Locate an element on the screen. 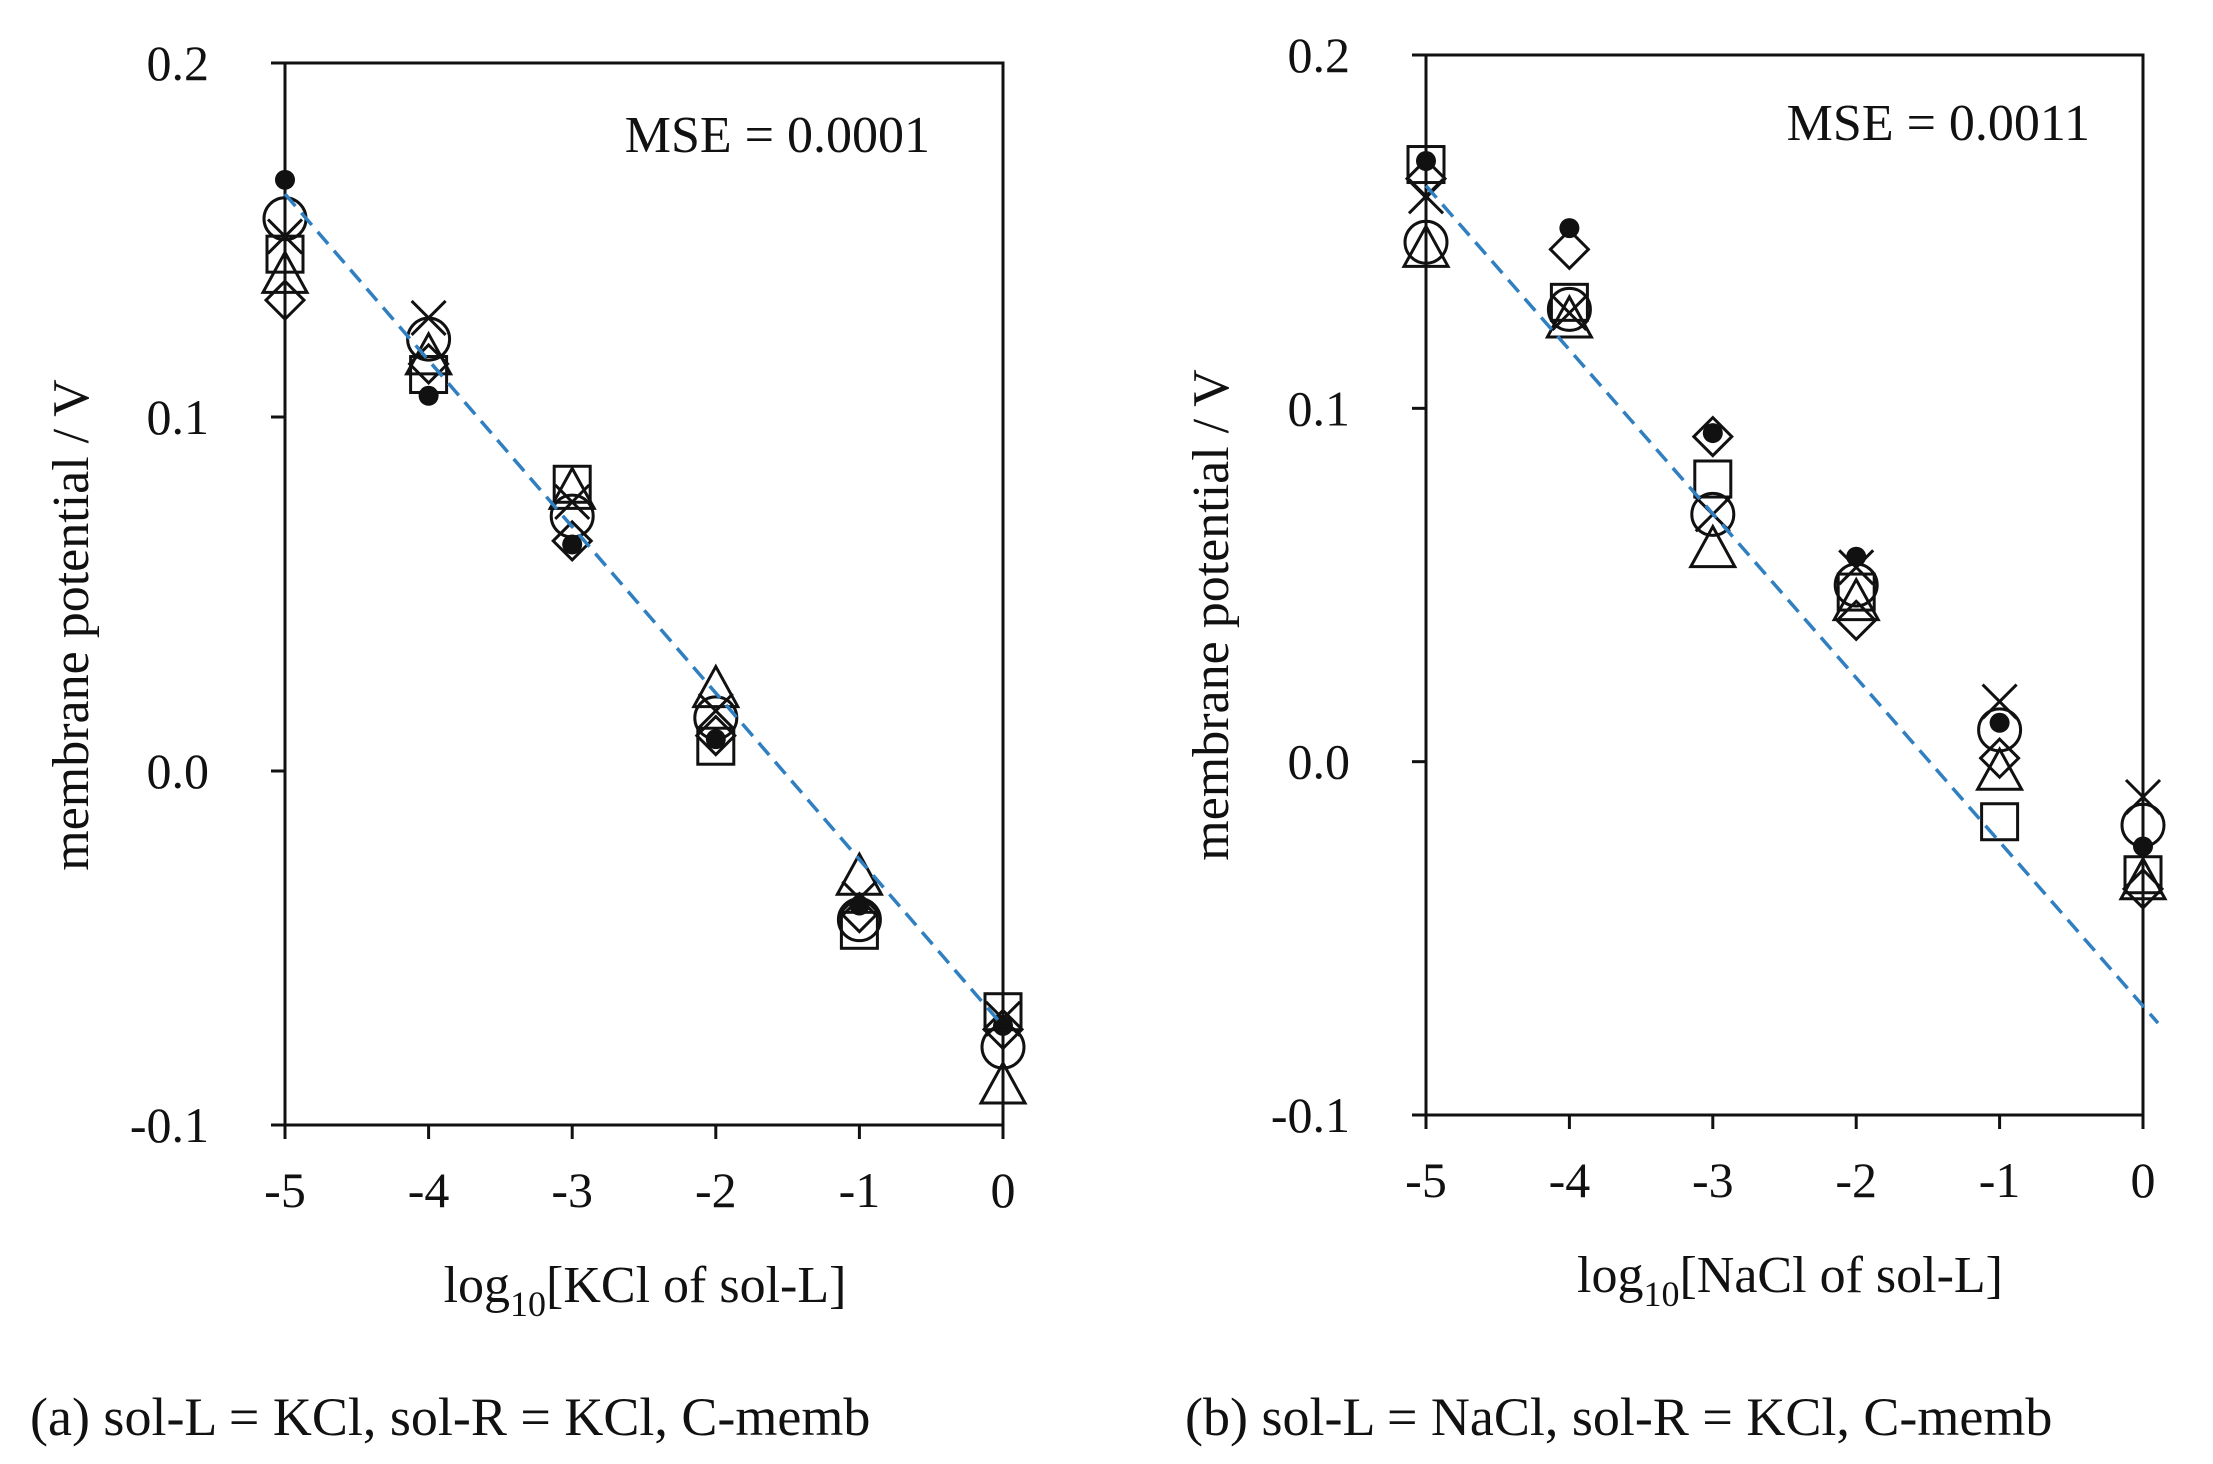 This screenshot has height=1464, width=2213. panel-b-y-axis-label: membrane potential / V is located at coordinates (1211, 614).